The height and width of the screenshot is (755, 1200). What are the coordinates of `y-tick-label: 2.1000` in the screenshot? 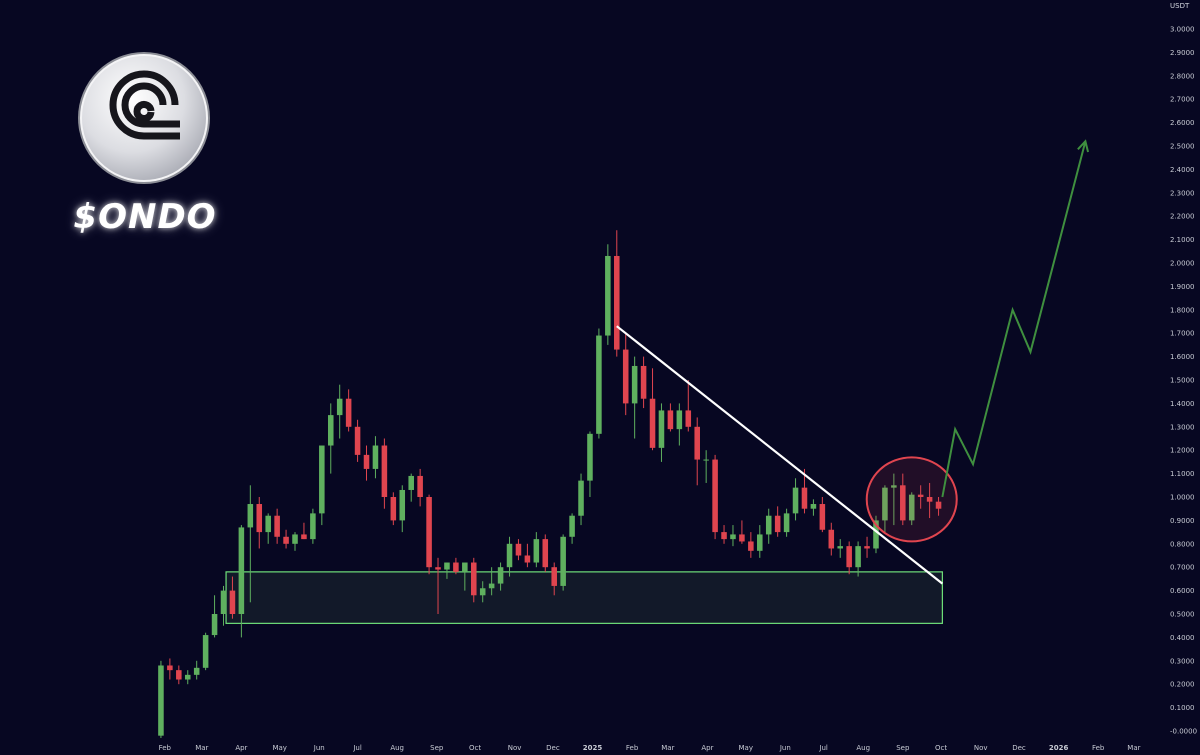 It's located at (1182, 240).